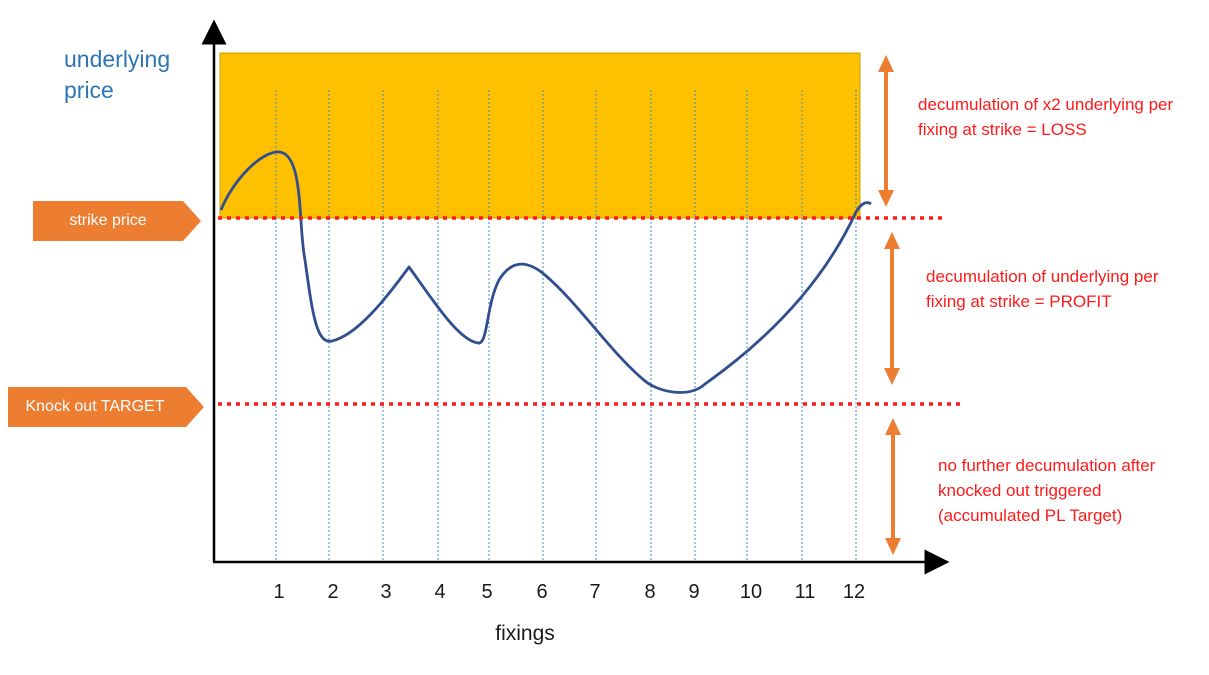 The height and width of the screenshot is (675, 1209). Describe the element at coordinates (805, 592) in the screenshot. I see `fixing-tick-label: 11` at that location.